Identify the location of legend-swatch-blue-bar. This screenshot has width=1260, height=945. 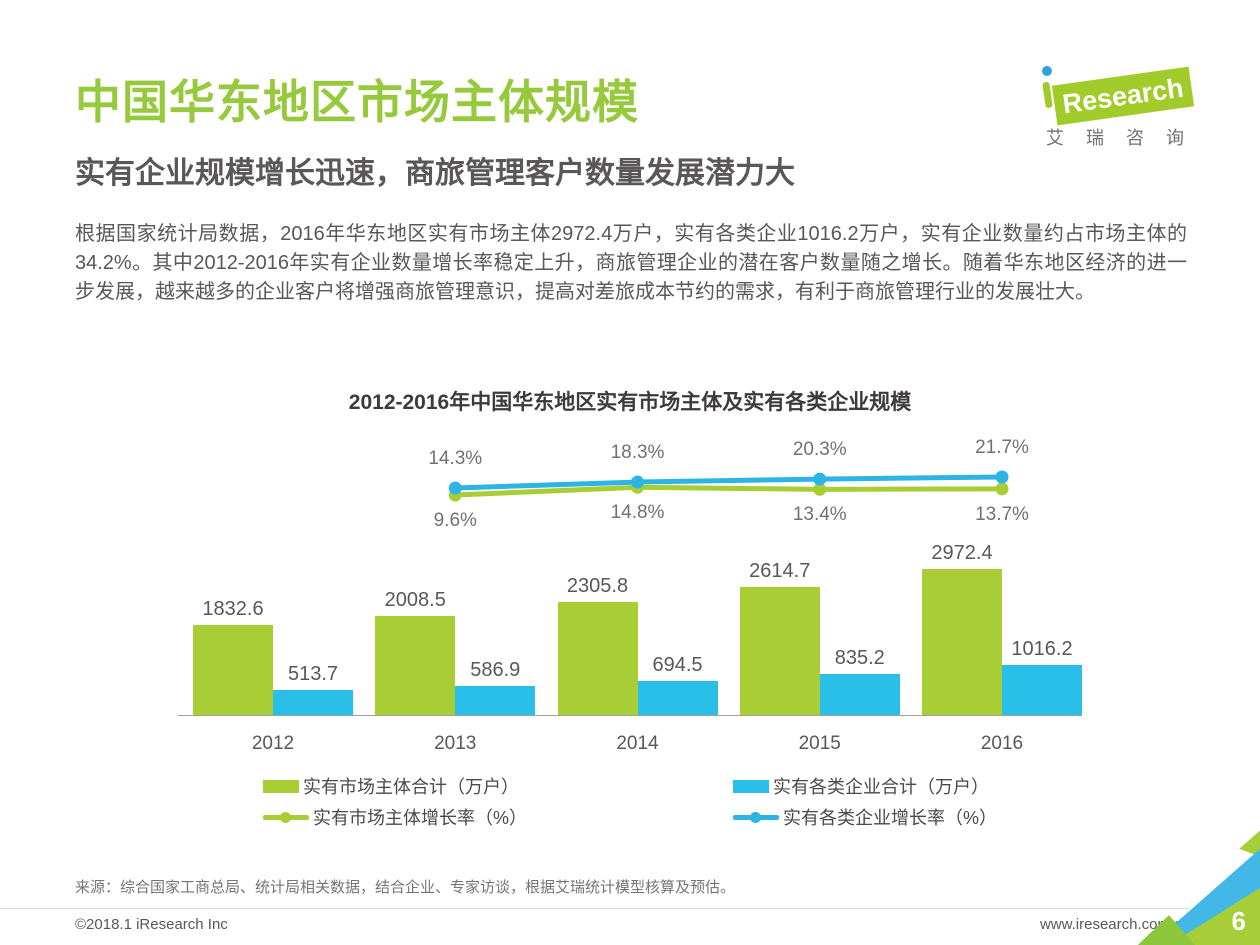
(751, 786).